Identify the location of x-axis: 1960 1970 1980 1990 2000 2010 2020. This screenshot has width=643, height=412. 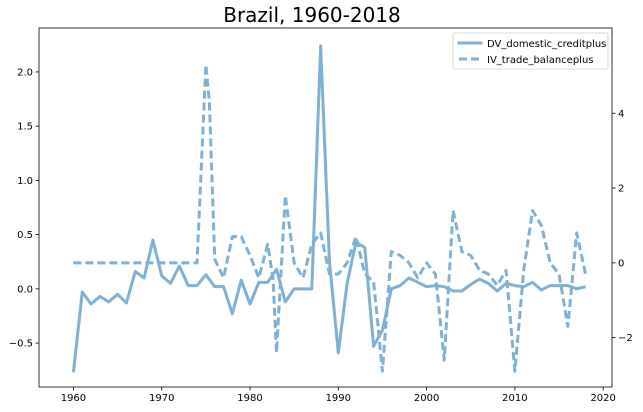
(338, 395).